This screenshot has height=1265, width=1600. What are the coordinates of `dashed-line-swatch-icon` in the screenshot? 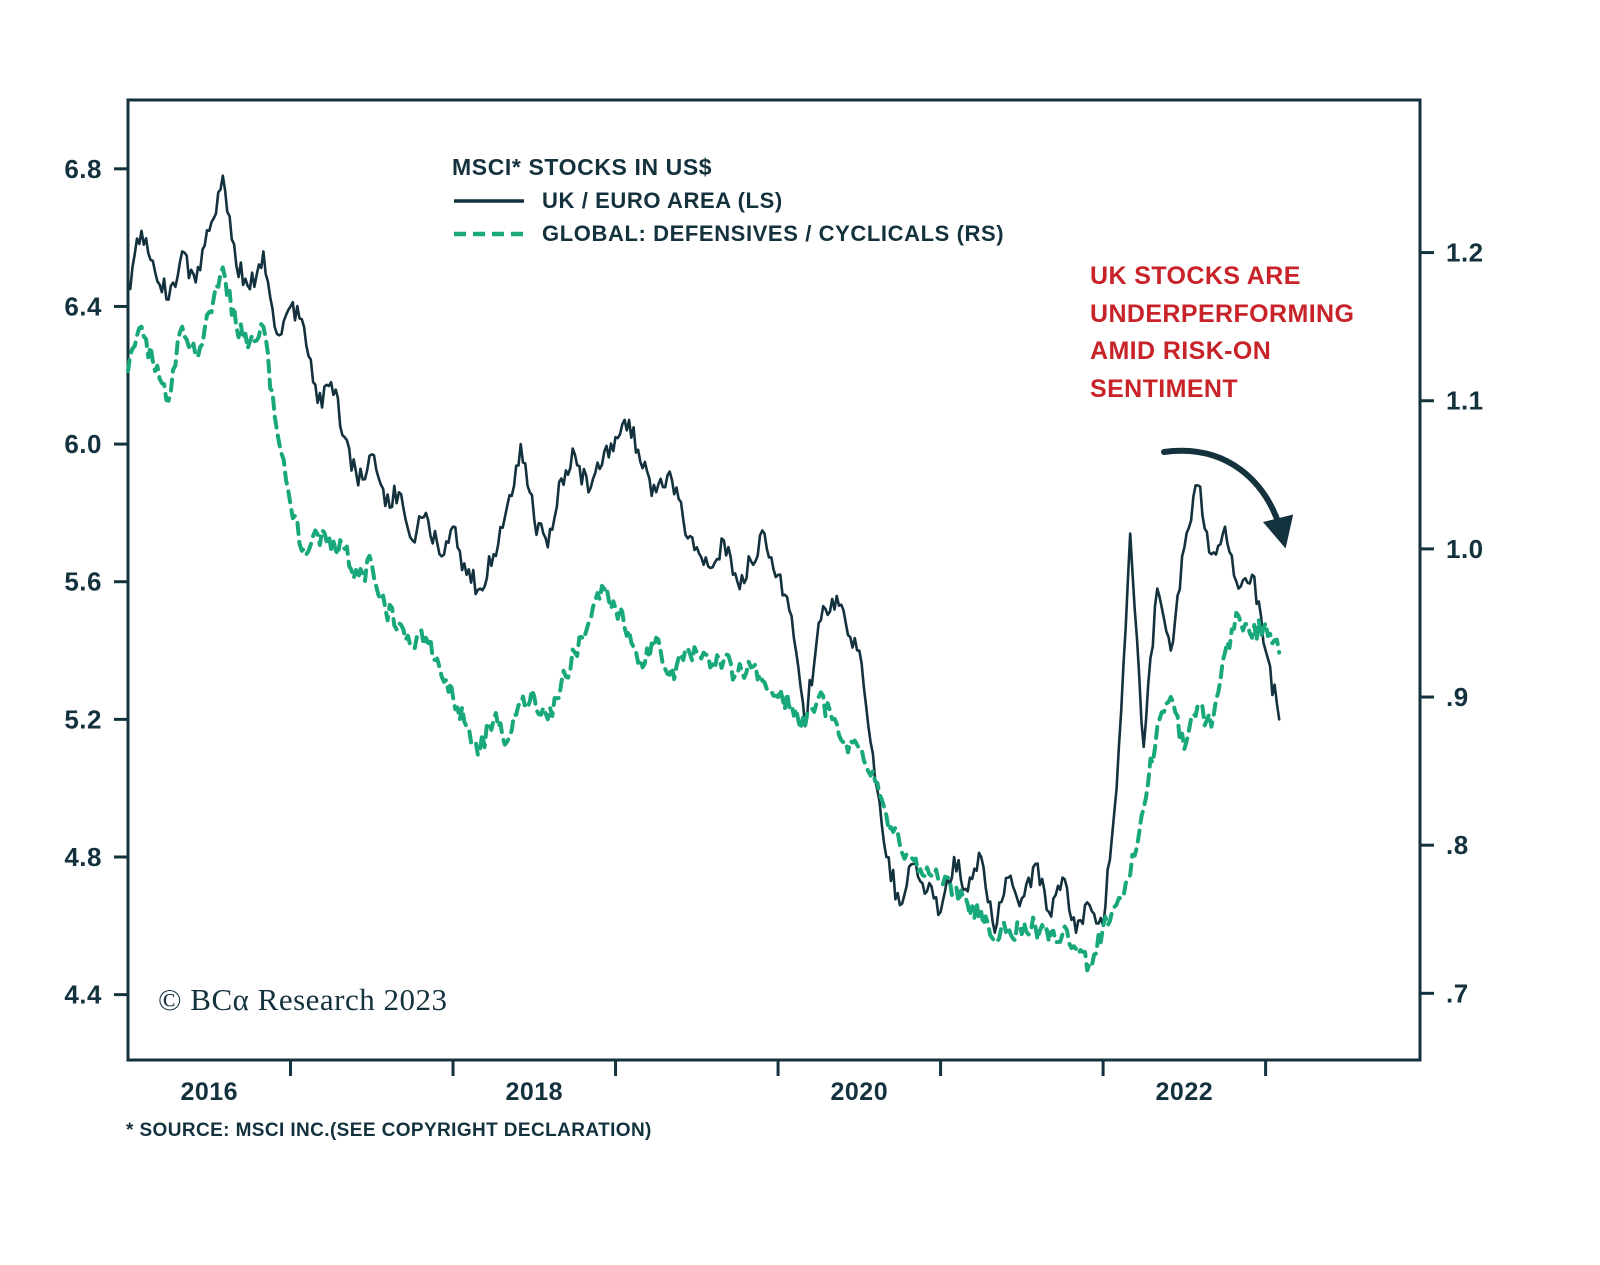 It's located at (489, 234).